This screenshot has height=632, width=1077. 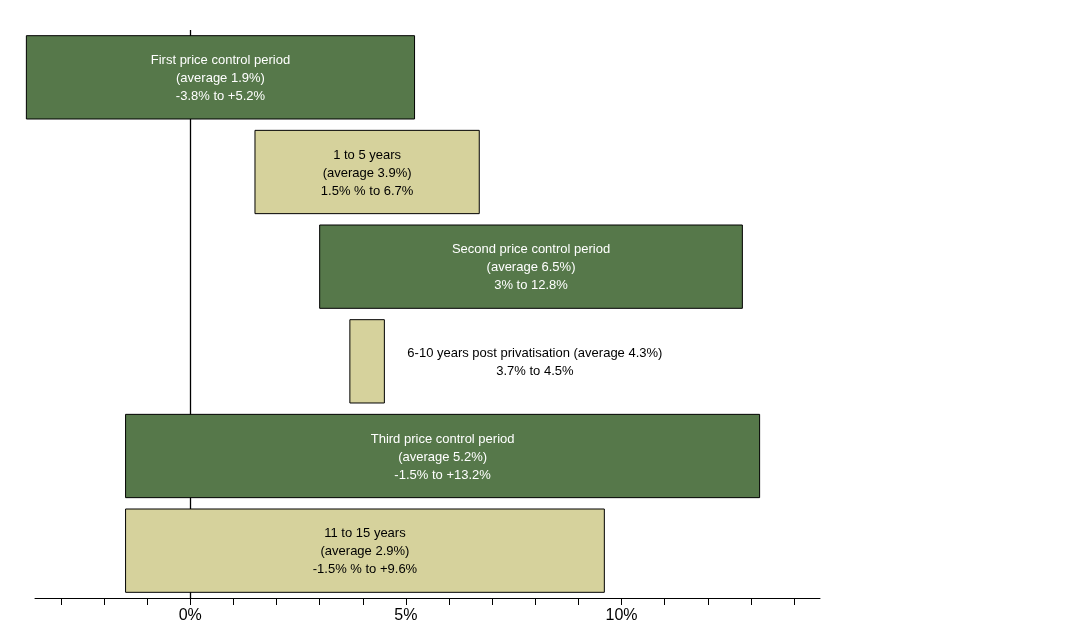 I want to click on annotation: Second price control period (average 6.5%) 3% to 12.8%, so click(x=531, y=267).